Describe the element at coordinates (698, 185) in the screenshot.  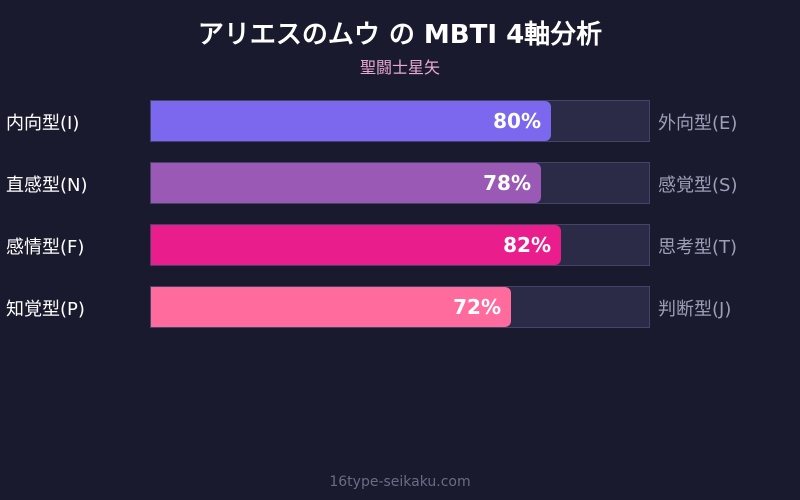
I see `right-axis-label: 感覚型(S)` at that location.